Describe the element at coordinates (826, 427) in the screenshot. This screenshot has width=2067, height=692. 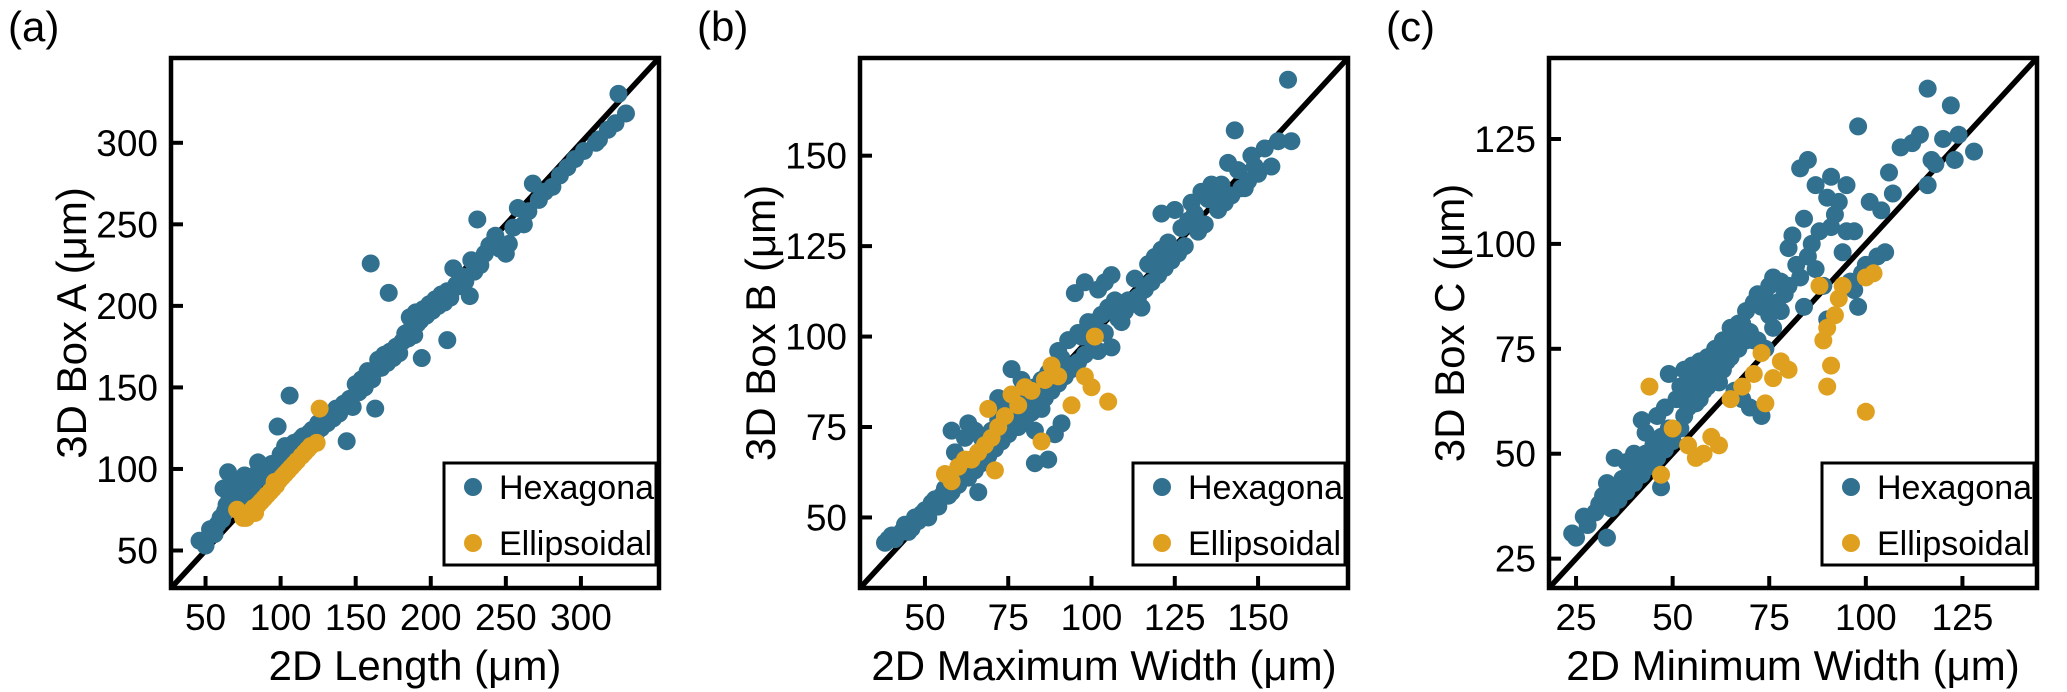
I see `y-tick-label: 75` at that location.